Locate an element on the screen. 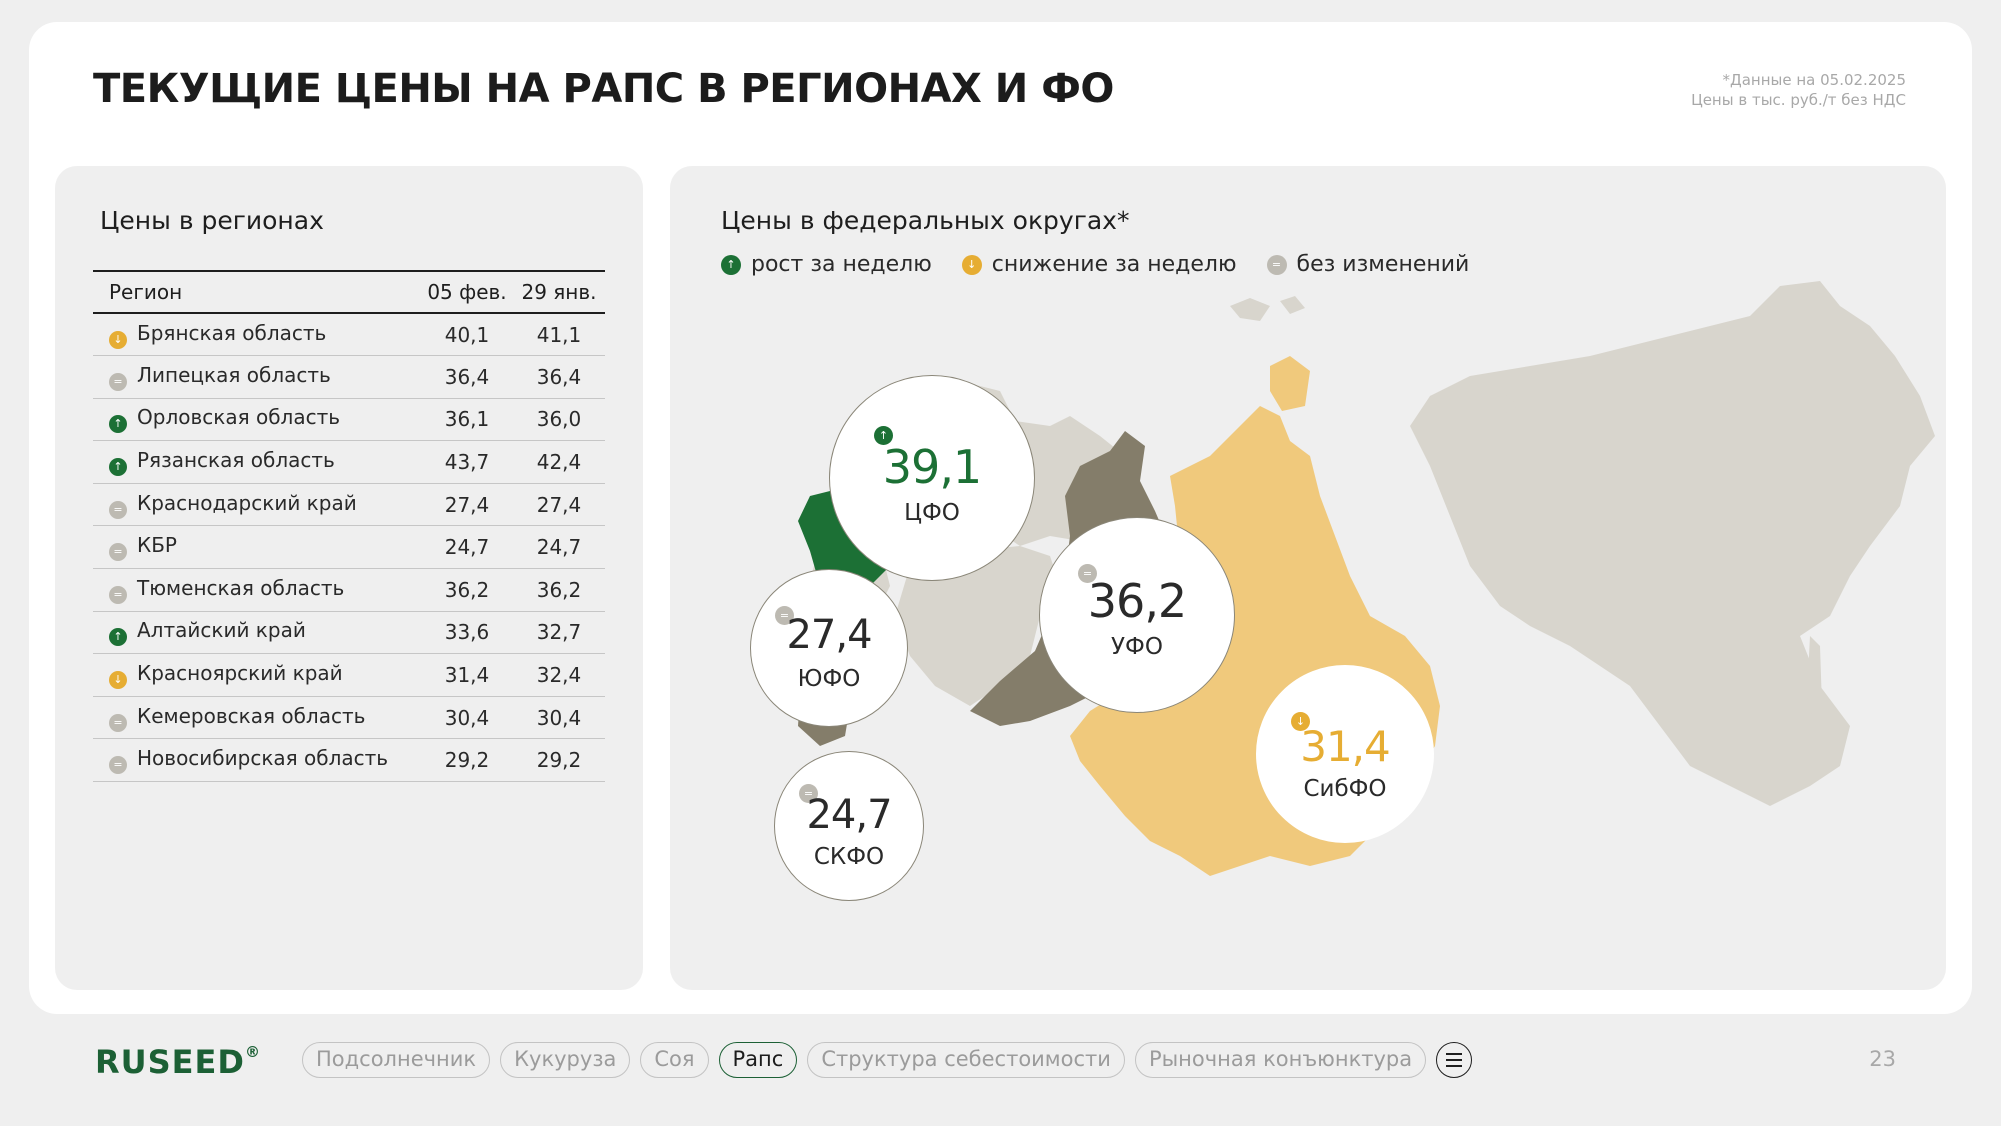 The height and width of the screenshot is (1126, 2001). legend-down: ↓ снижение за неделю is located at coordinates (1099, 264).